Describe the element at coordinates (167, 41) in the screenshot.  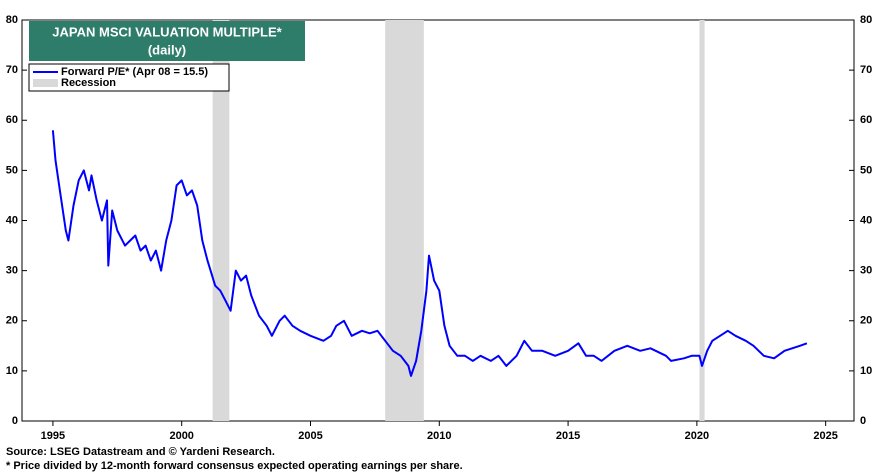
I see `title-box` at that location.